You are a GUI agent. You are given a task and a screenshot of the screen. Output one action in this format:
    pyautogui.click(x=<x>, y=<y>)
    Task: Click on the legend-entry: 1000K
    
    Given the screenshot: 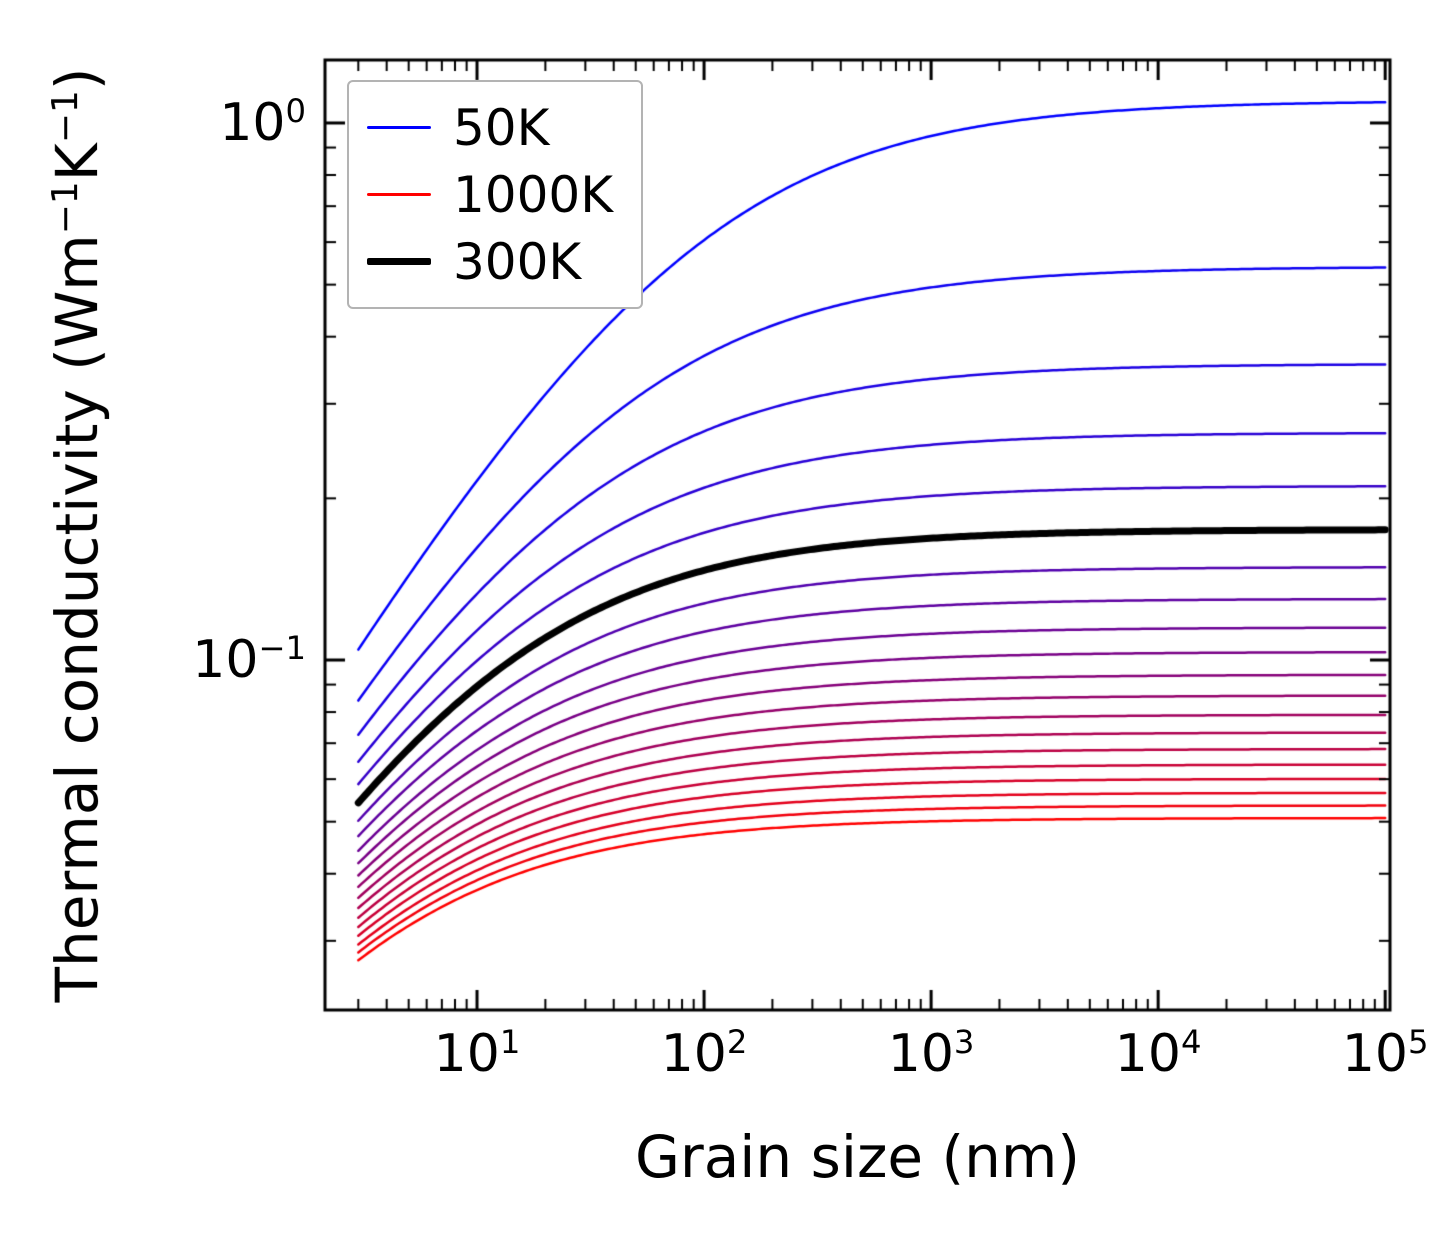 What is the action you would take?
    pyautogui.click(x=490, y=194)
    